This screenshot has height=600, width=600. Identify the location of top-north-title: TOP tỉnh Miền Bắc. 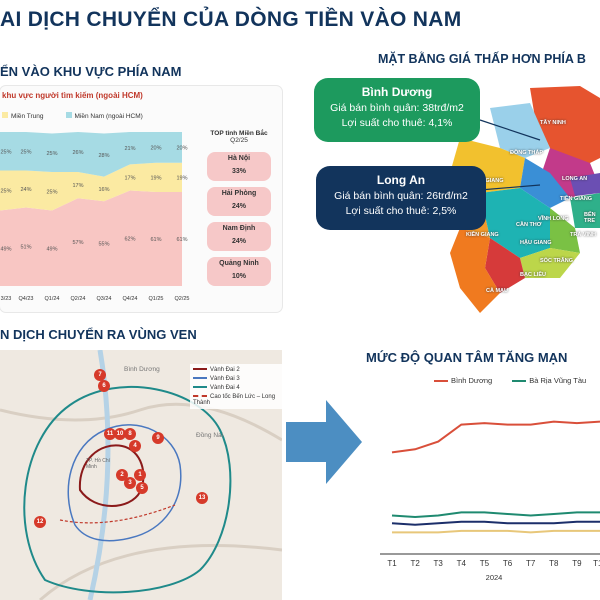
(239, 133).